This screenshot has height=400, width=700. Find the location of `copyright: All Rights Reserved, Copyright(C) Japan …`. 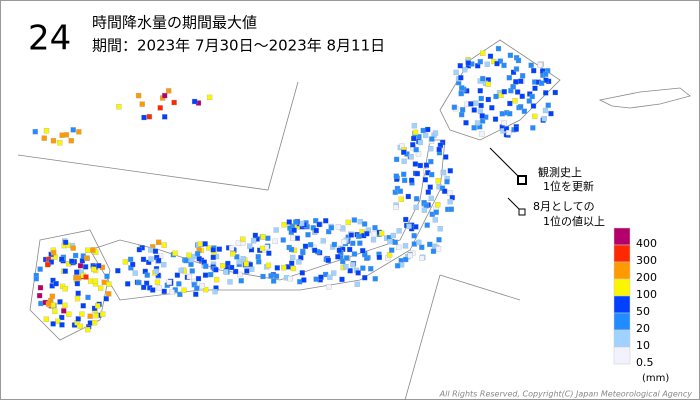

copyright: All Rights Reserved, Copyright(C) Japan … is located at coordinates (566, 394).